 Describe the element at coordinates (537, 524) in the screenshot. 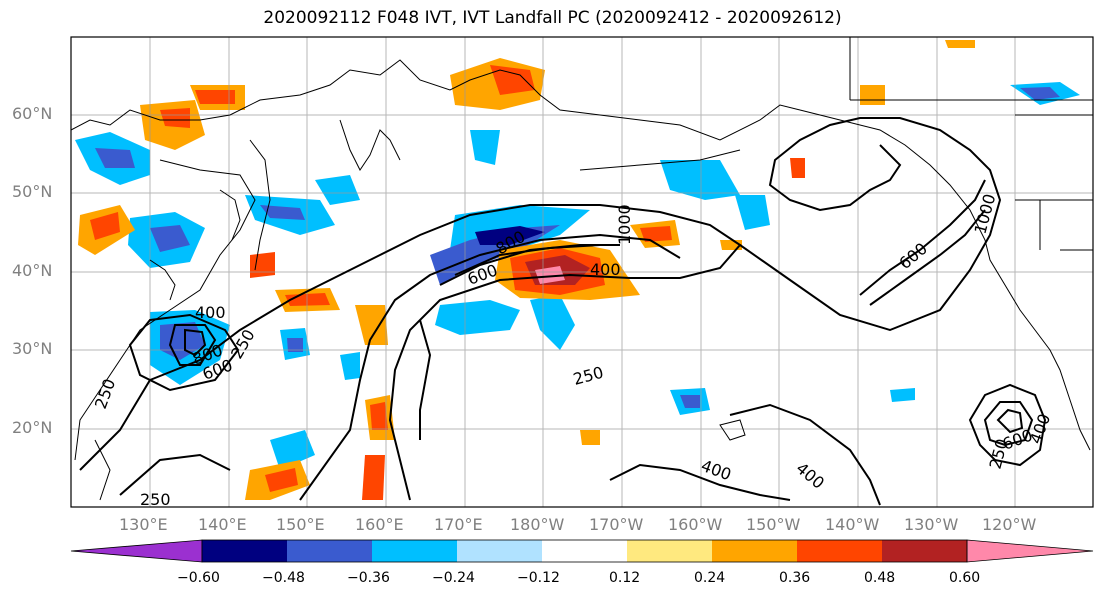

I see `lon-label-180w: 180°W` at that location.